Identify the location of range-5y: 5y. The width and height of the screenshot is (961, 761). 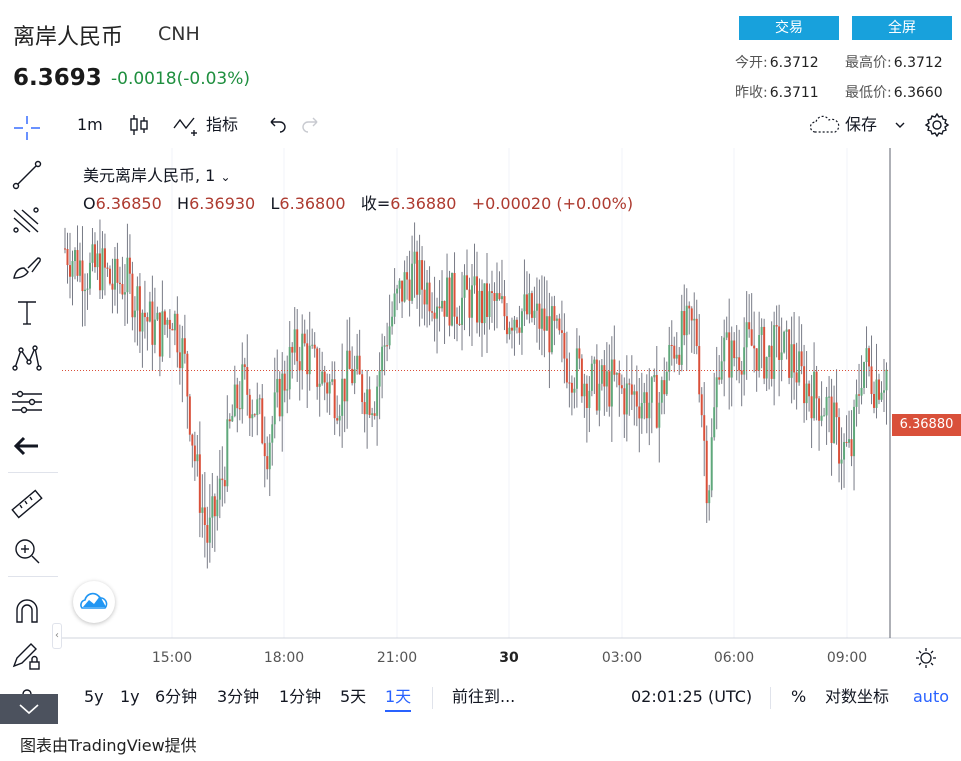
(94, 696).